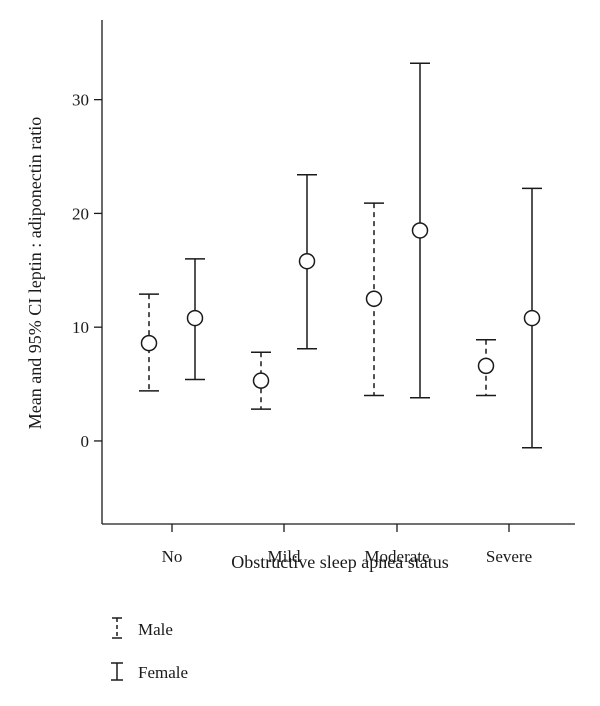 The image size is (600, 706). What do you see at coordinates (155, 629) in the screenshot?
I see `legend-label-male: Male` at bounding box center [155, 629].